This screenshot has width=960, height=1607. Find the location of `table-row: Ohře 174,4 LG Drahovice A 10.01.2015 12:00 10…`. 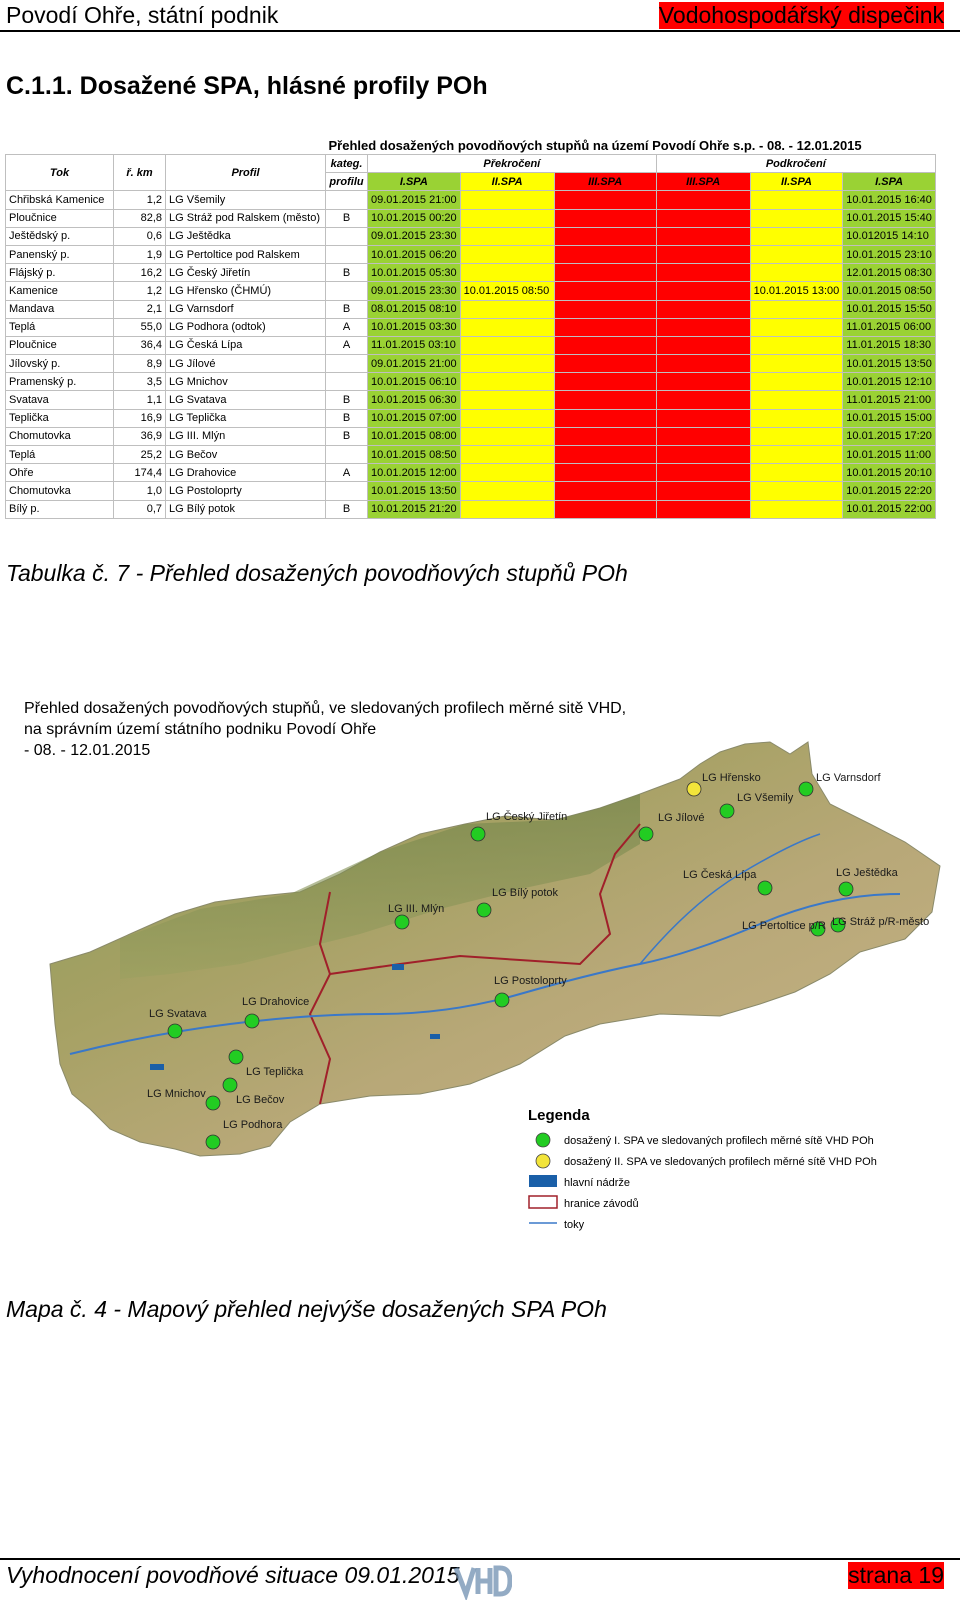

table-row: Ohře 174,4 LG Drahovice A 10.01.2015 12:00 10… is located at coordinates (470, 473).